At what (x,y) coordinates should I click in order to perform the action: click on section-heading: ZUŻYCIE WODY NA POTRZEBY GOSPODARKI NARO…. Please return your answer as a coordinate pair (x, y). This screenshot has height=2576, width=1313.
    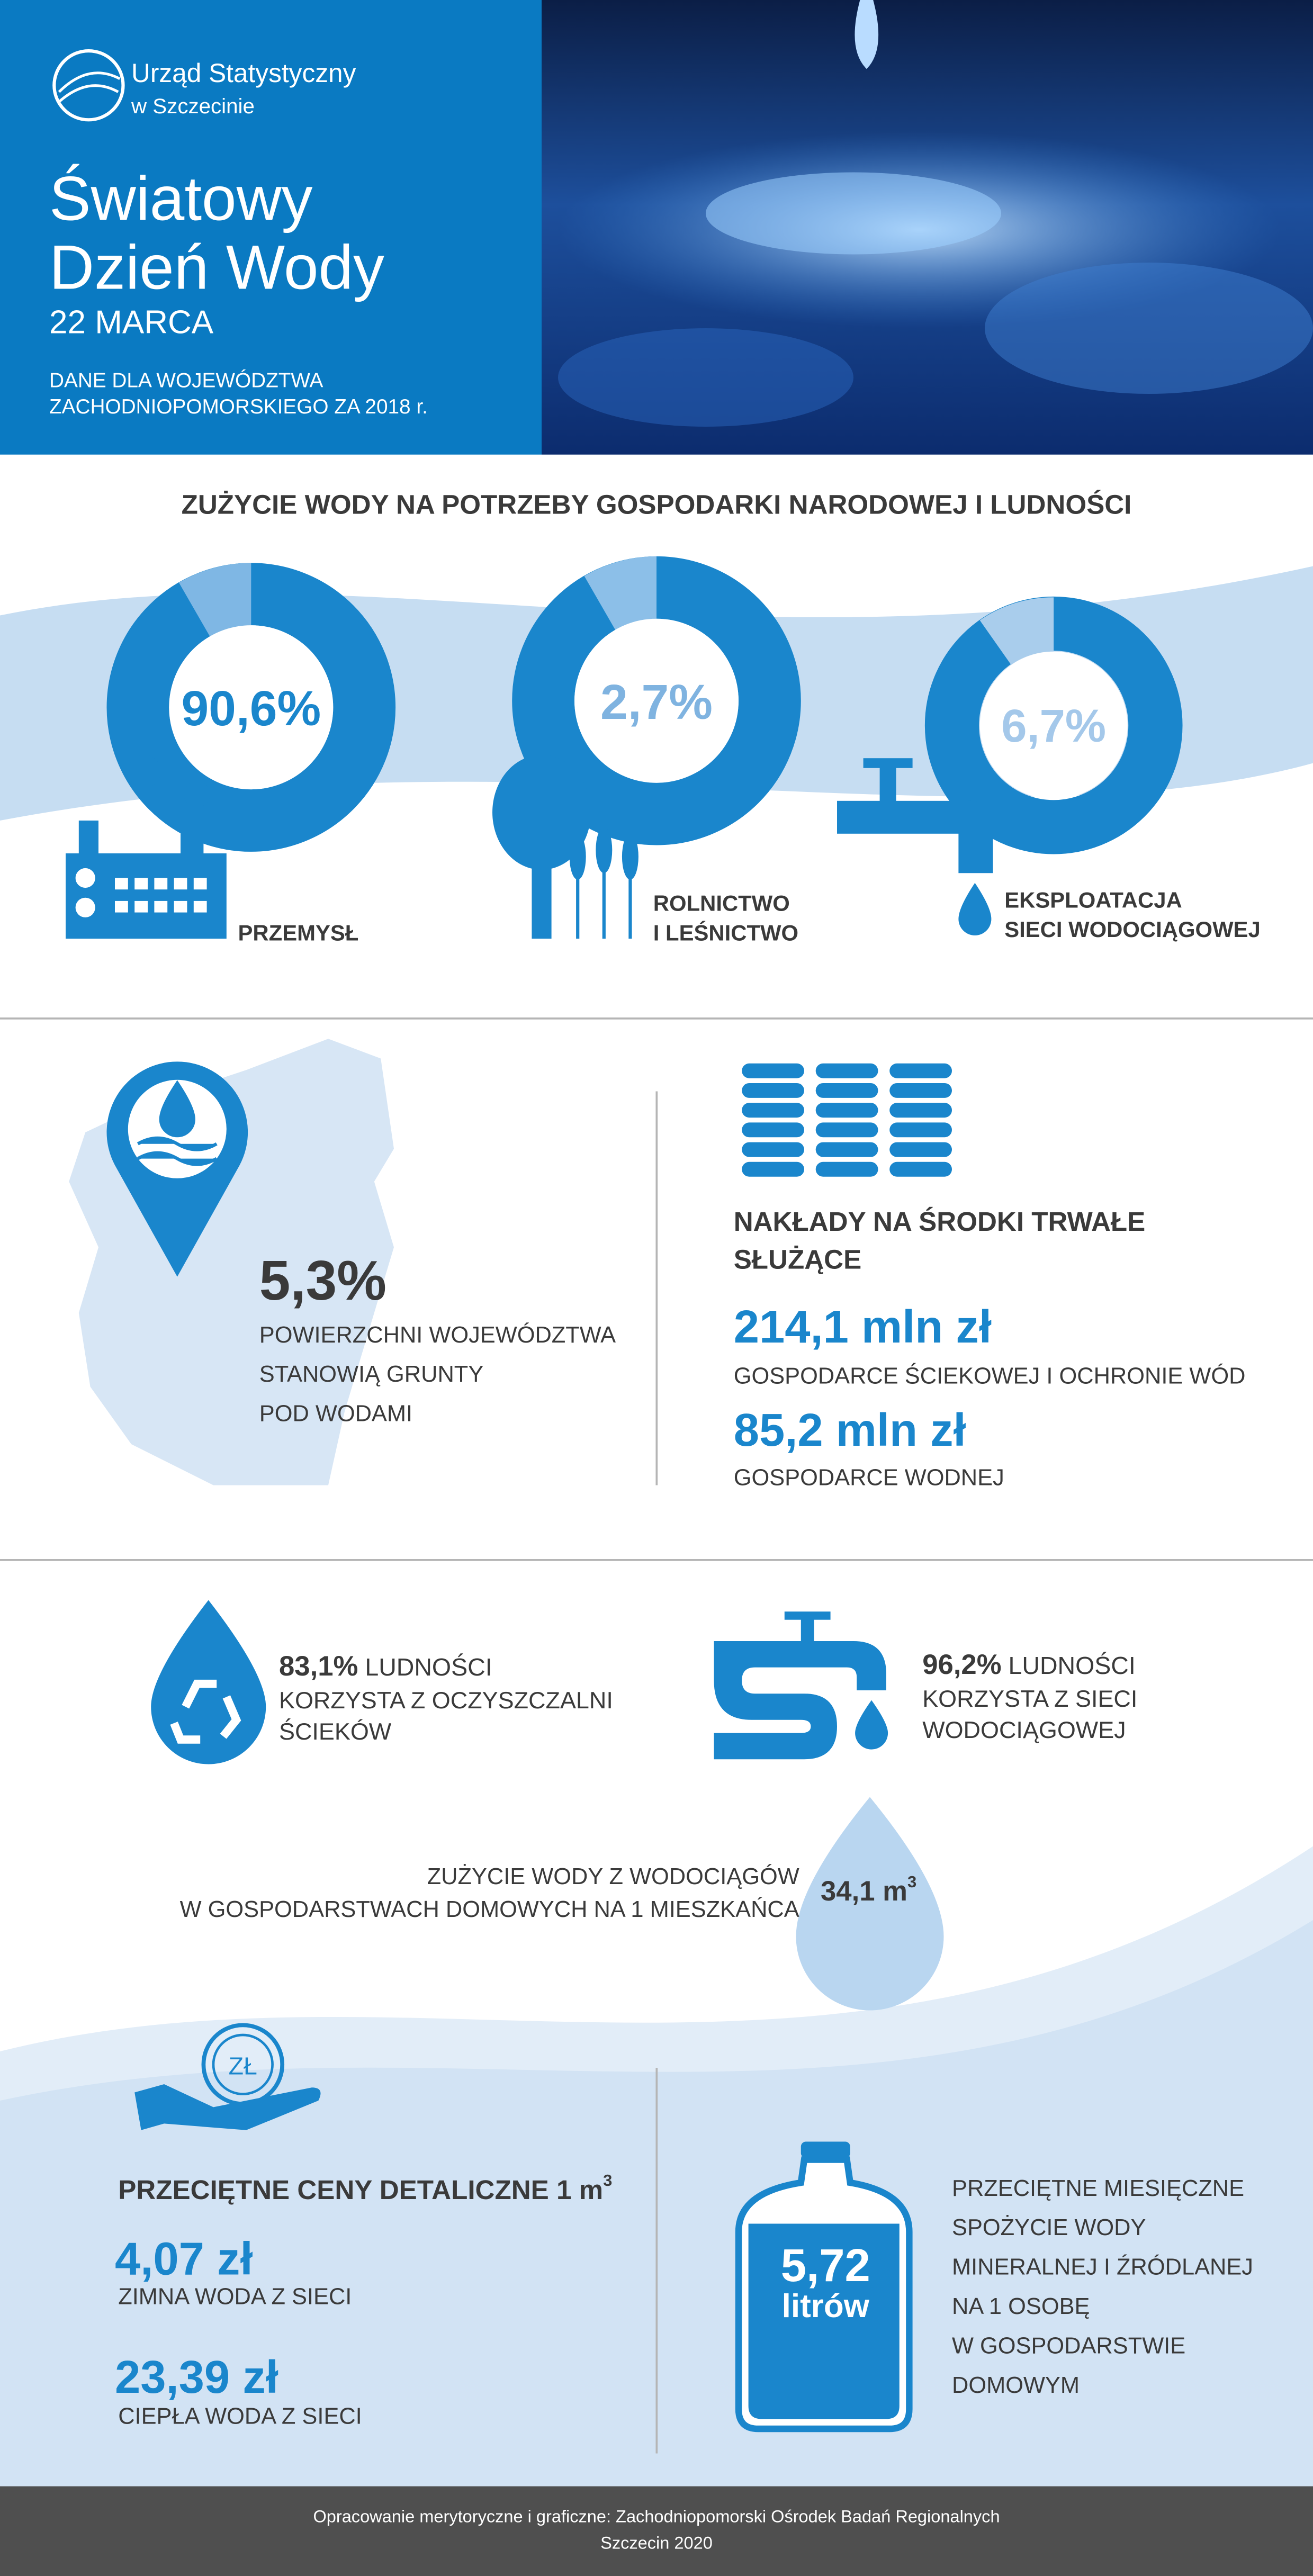
    Looking at the image, I should click on (657, 504).